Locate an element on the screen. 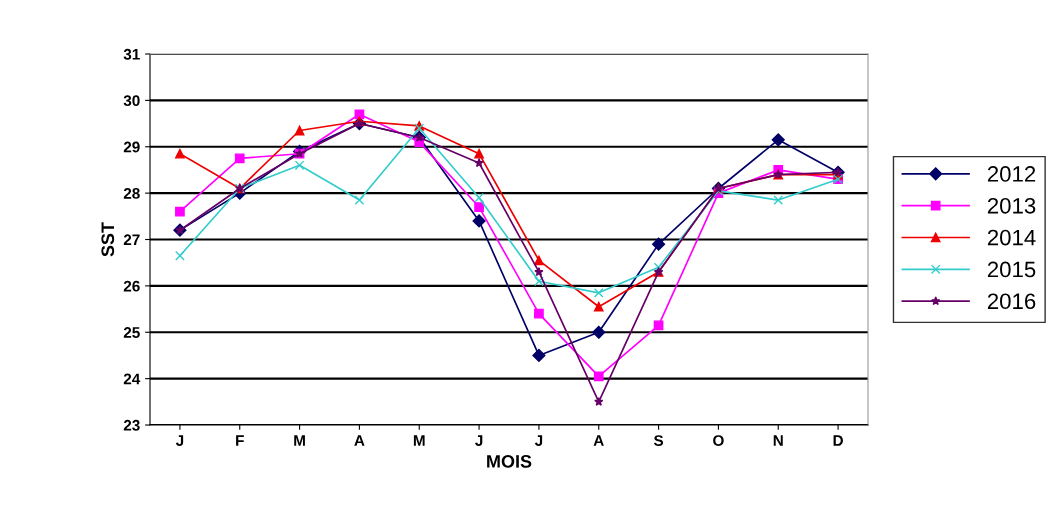 This screenshot has height=512, width=1058. y-tick-label: 29 is located at coordinates (131, 147).